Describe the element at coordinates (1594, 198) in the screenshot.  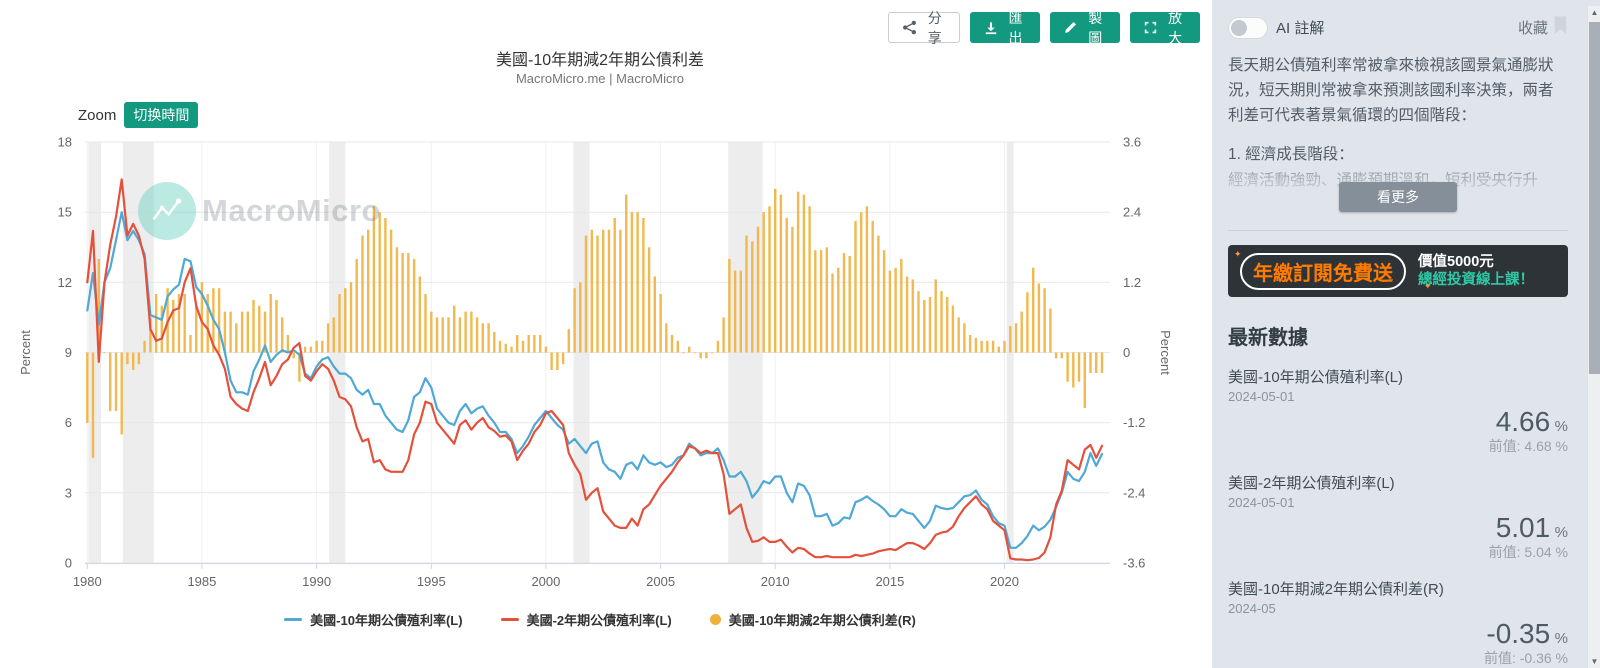
I see `scrollbar-thumb` at that location.